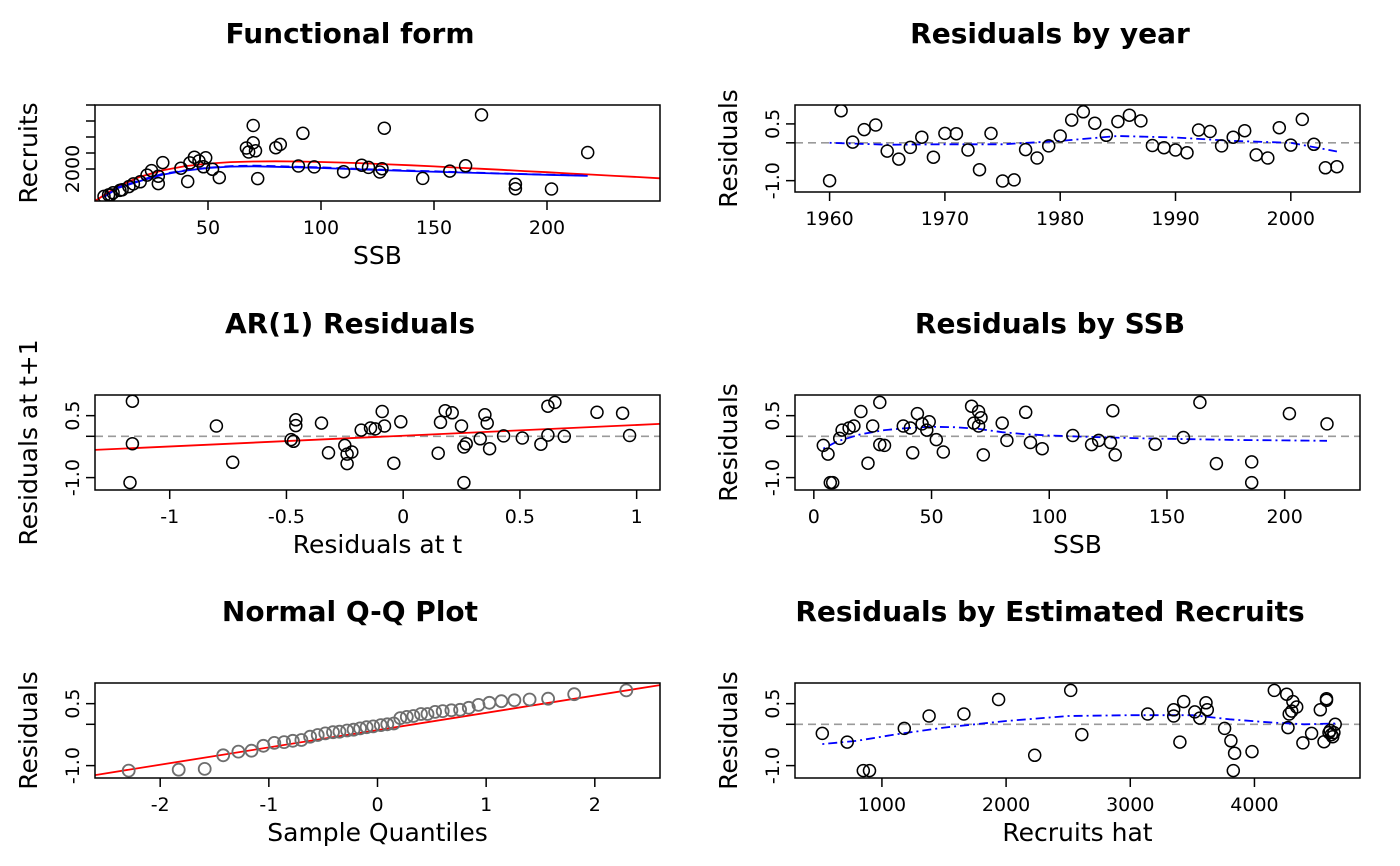 This screenshot has width=1400, height=866. Describe the element at coordinates (1254, 805) in the screenshot. I see `x-tick-label: 4000` at that location.